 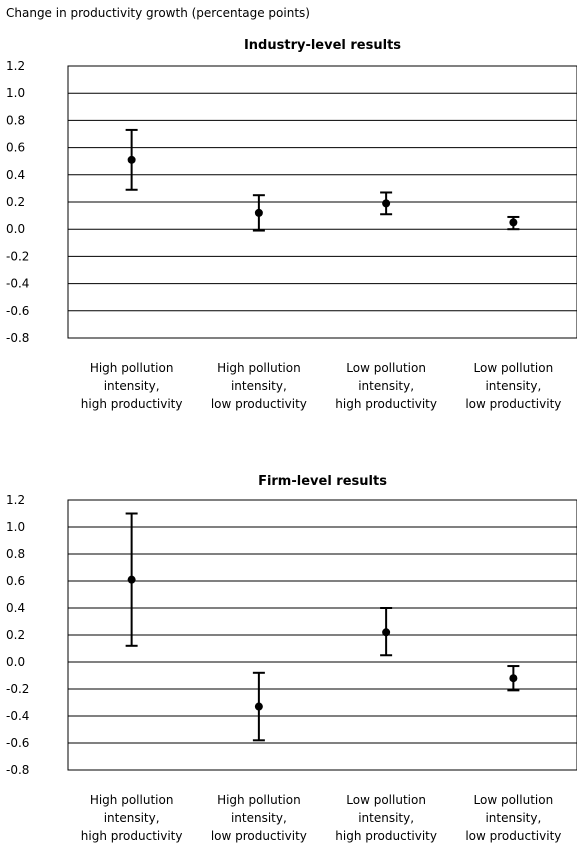 I want to click on chart-title: Industry-level results, so click(x=322, y=45).